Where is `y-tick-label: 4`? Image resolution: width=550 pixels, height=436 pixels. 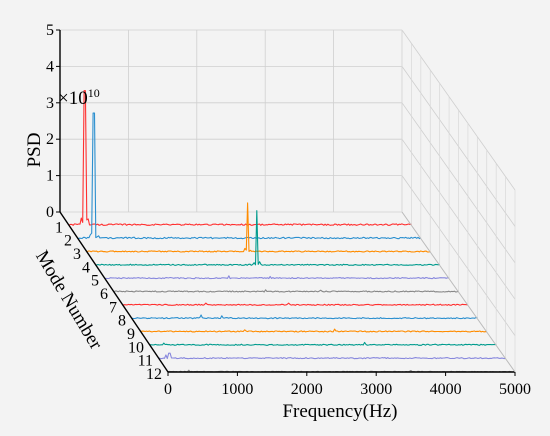 y-tick-label: 4 is located at coordinates (86, 267).